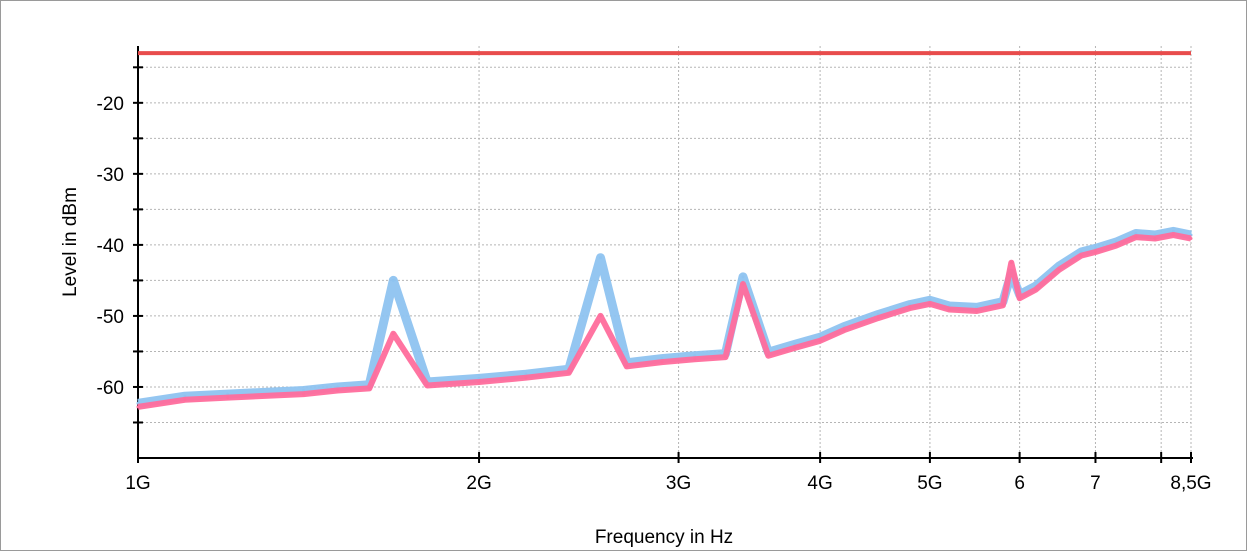  I want to click on x-axis-label: Frequency in Hz, so click(664, 537).